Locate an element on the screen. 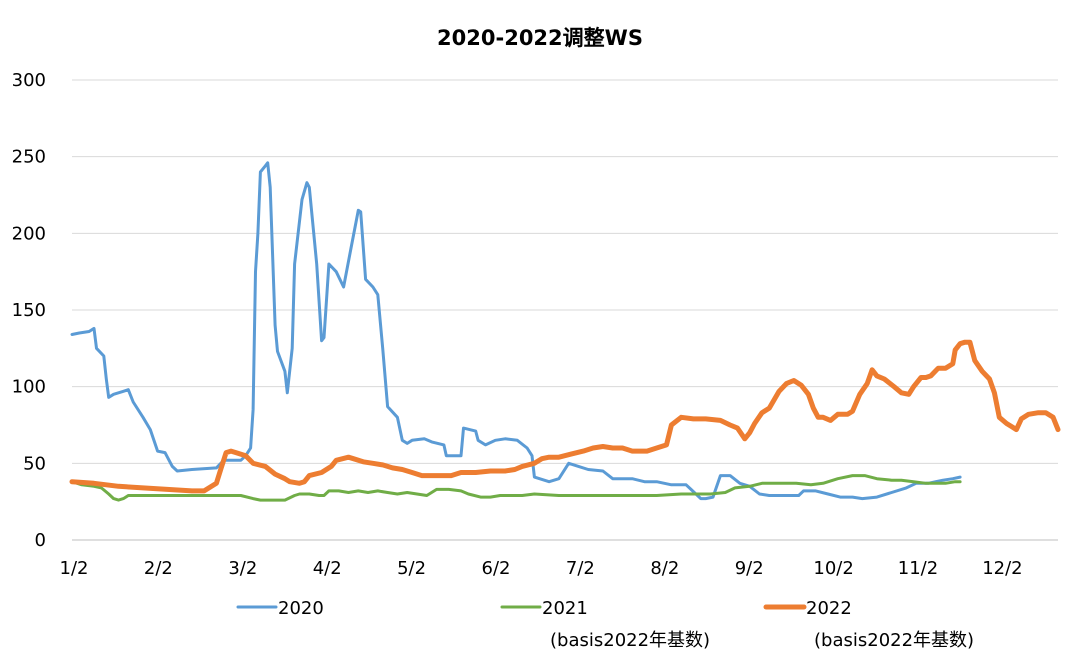 This screenshot has height=664, width=1080. legend-label-2021: 2021 is located at coordinates (565, 608).